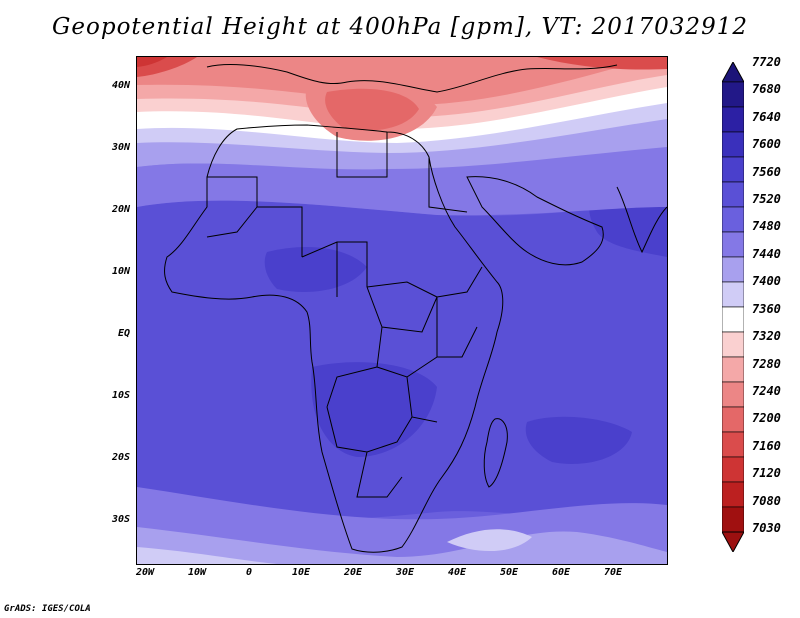  Describe the element at coordinates (766, 418) in the screenshot. I see `colorbar-label: 7200` at that location.